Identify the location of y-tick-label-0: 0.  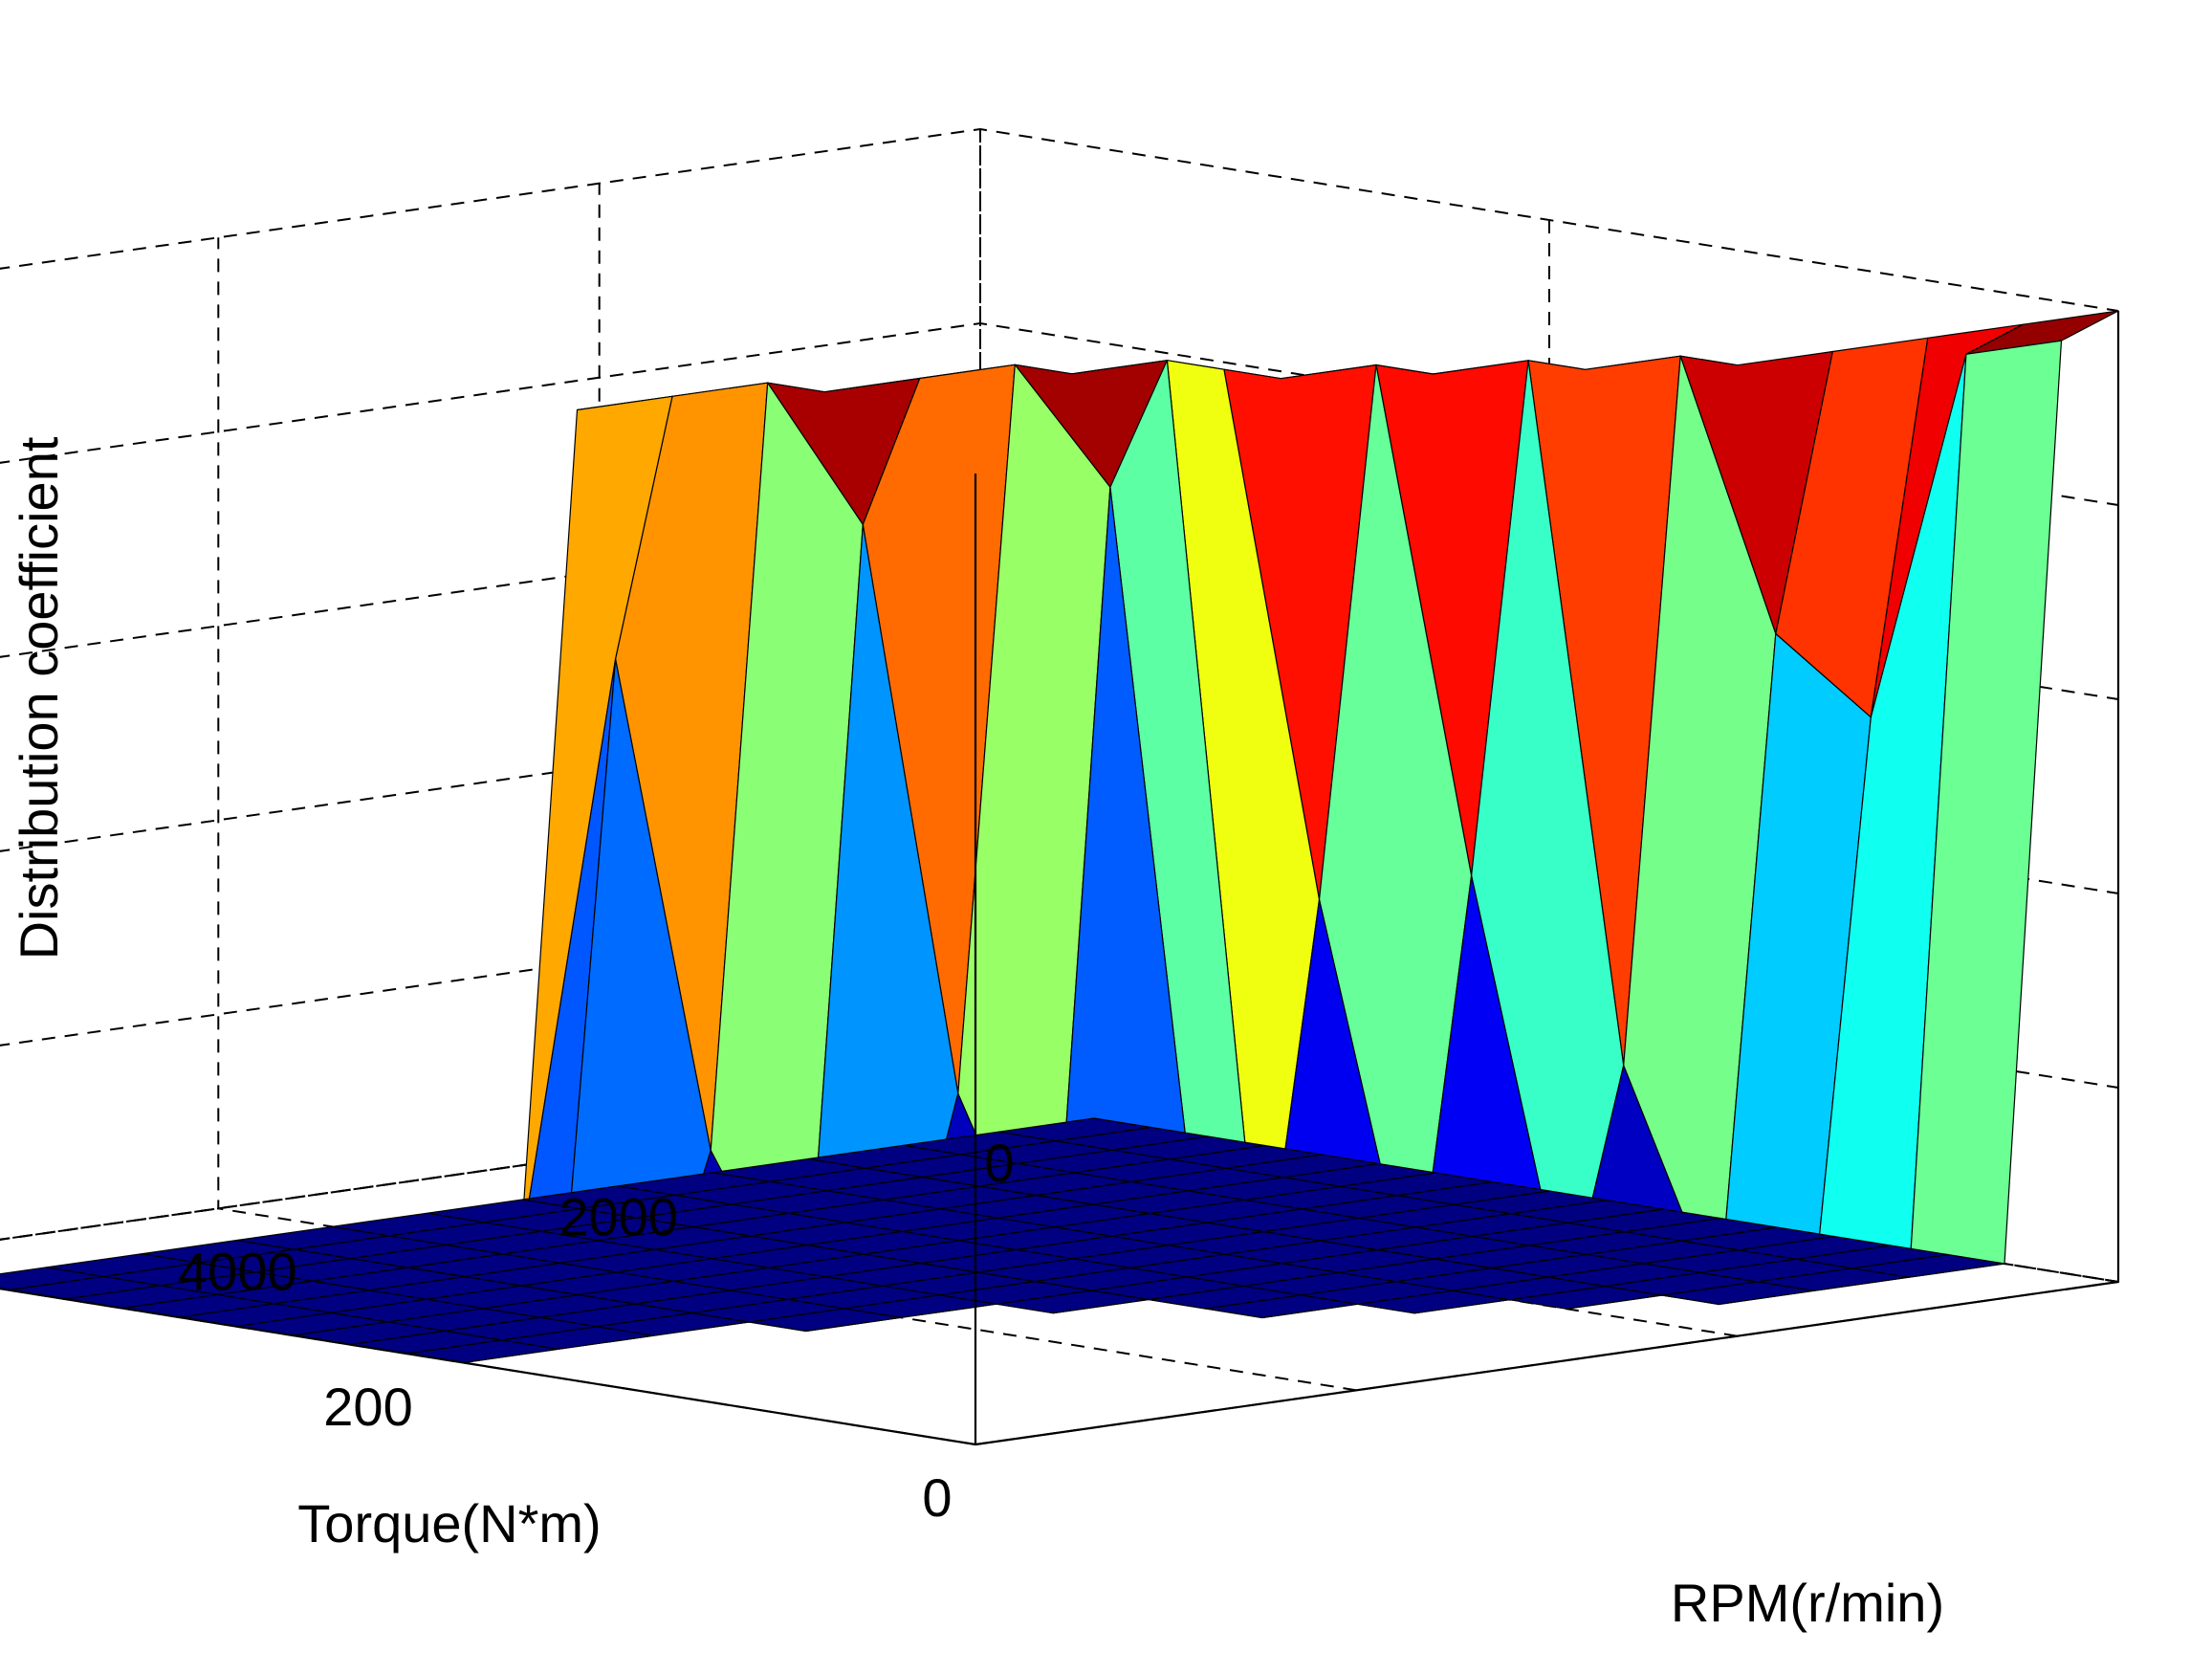
(937, 1497).